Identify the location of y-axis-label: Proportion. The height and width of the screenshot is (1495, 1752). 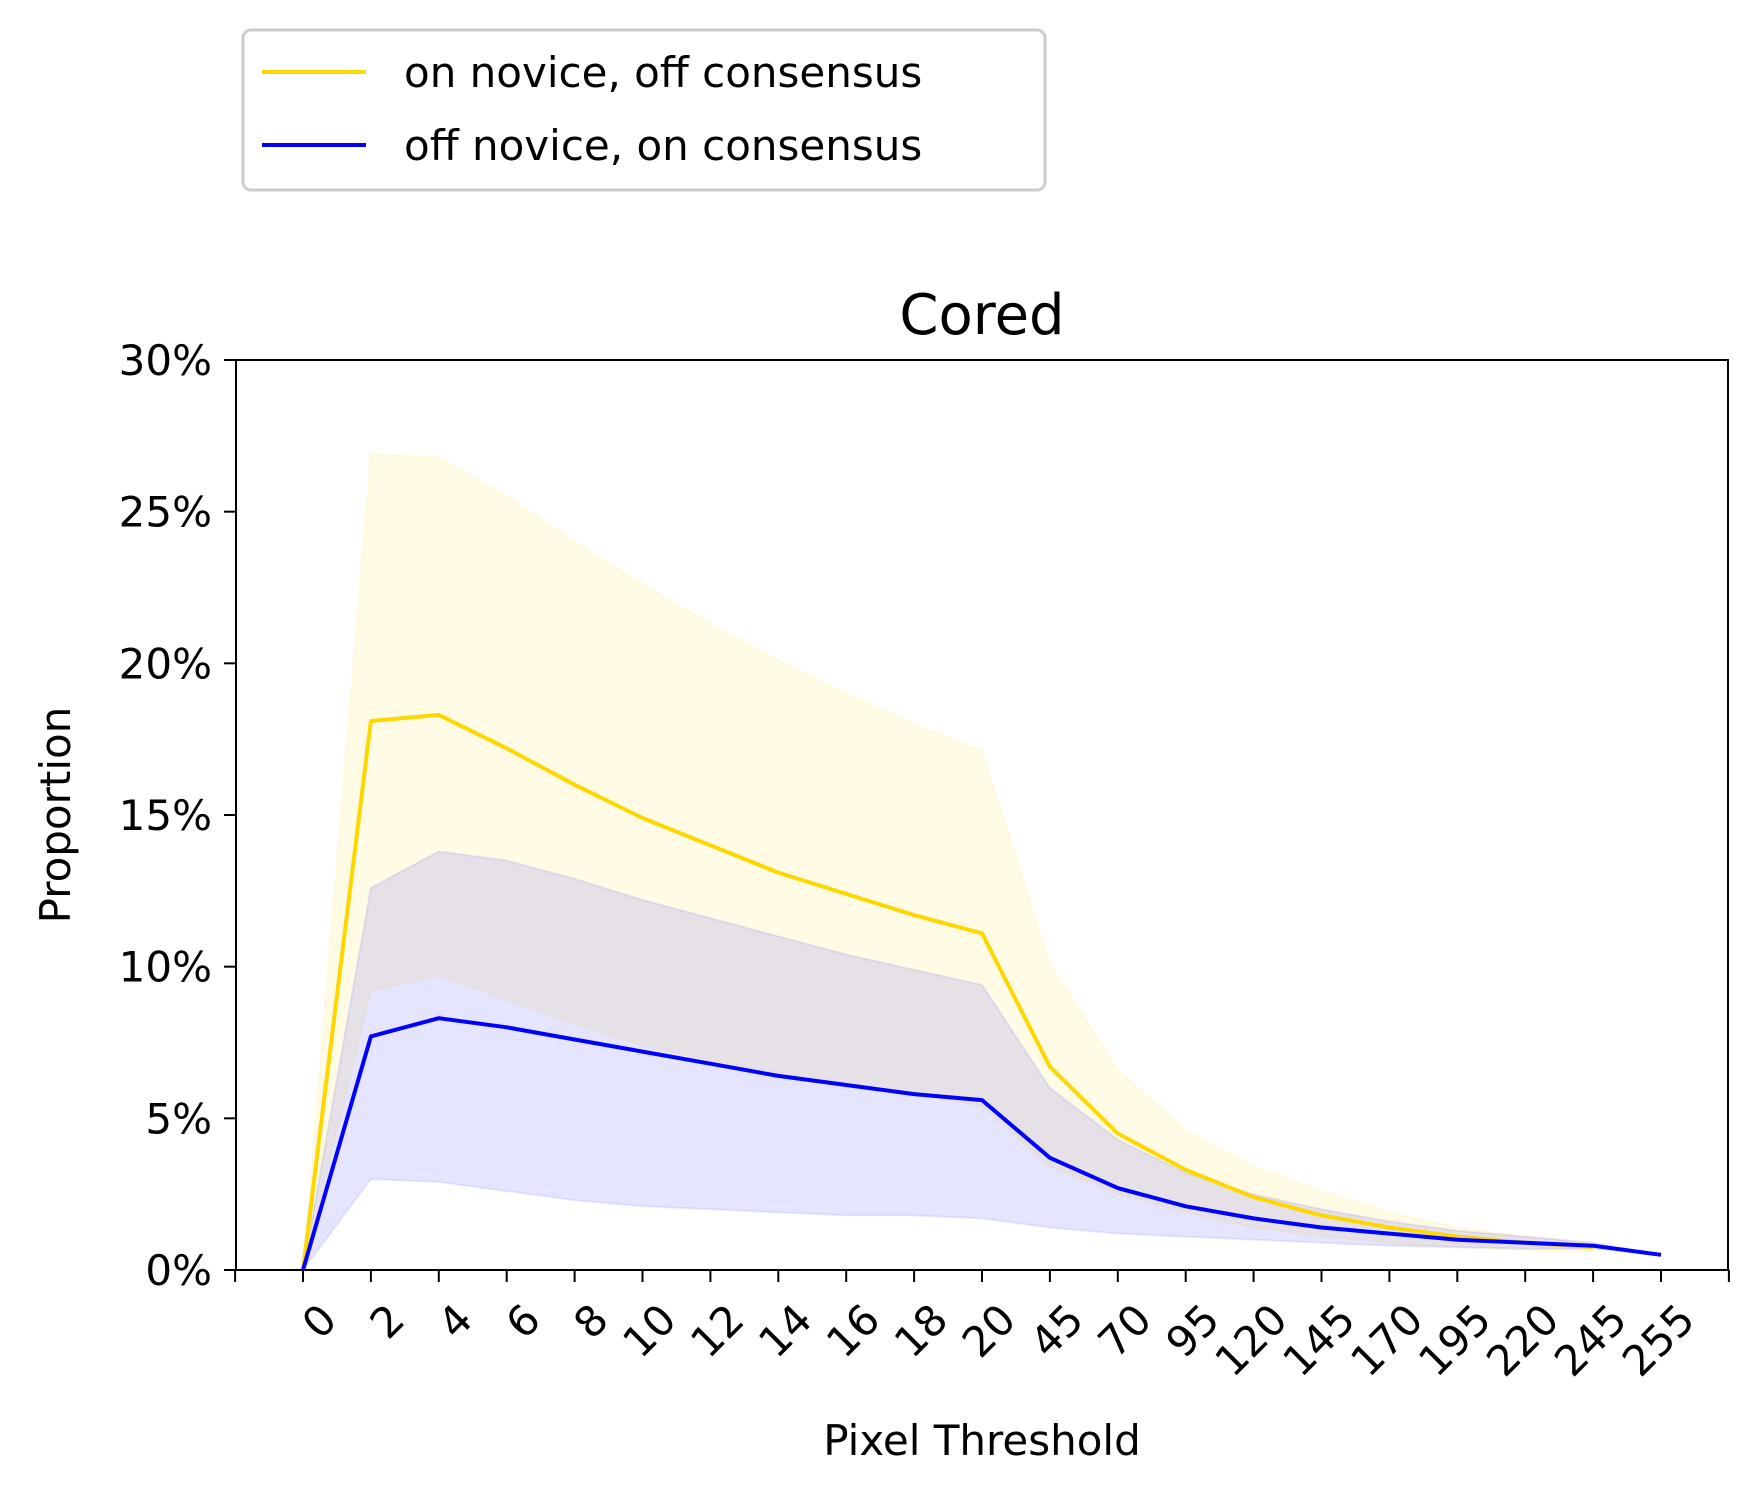
(55, 815).